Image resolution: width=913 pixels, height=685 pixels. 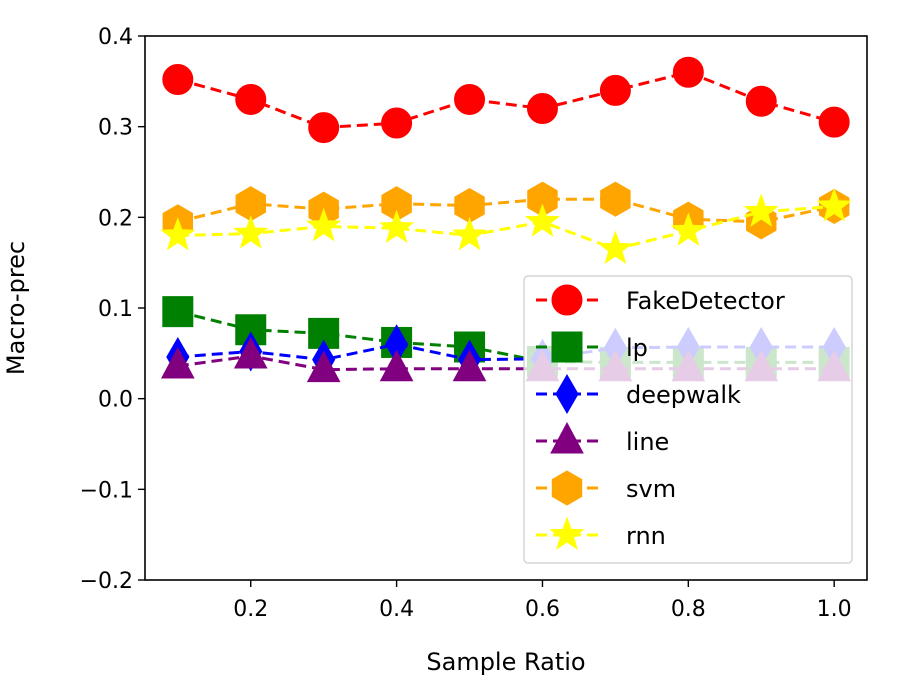 I want to click on legend-label: svm, so click(x=651, y=489).